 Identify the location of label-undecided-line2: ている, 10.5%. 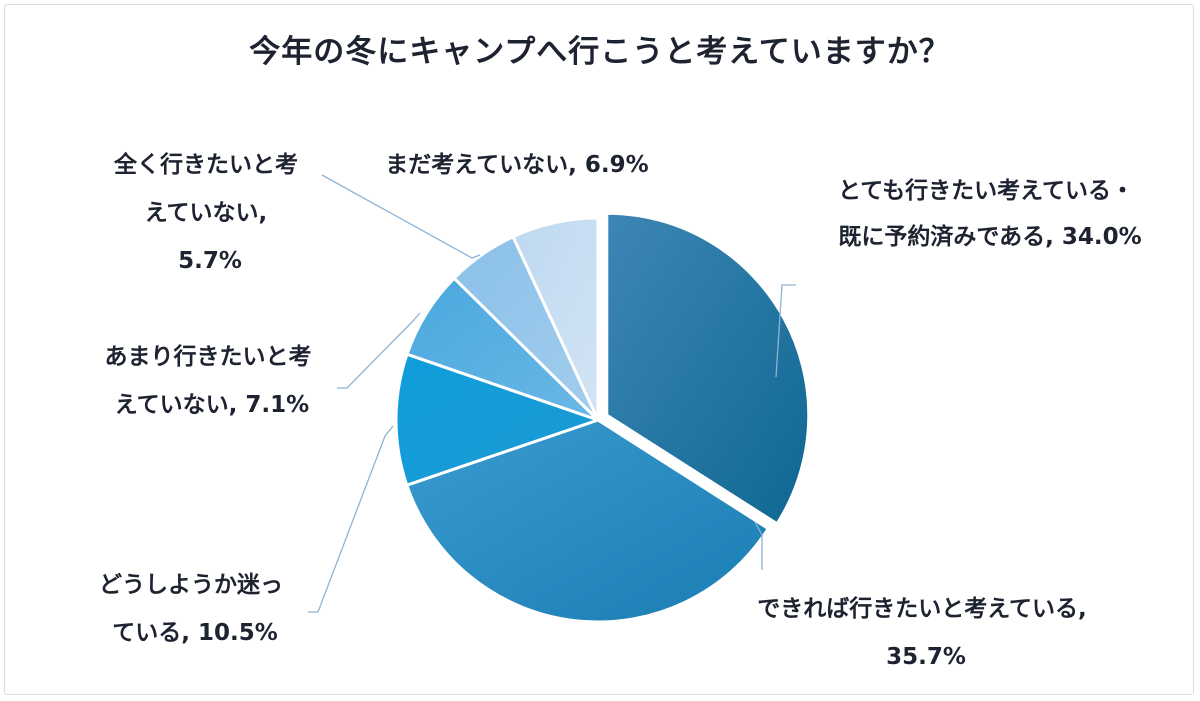
(195, 633).